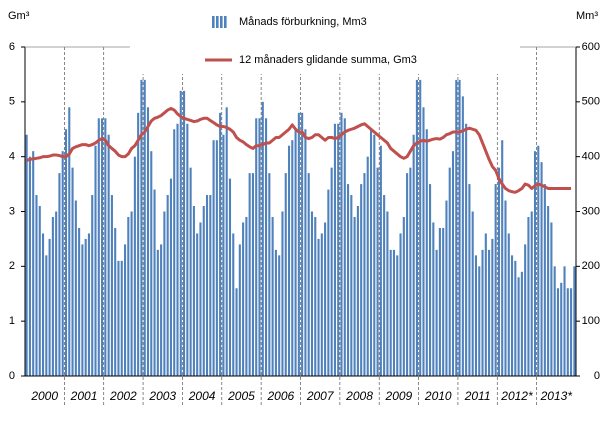  Describe the element at coordinates (477, 396) in the screenshot. I see `x-tick-label: 2011` at that location.